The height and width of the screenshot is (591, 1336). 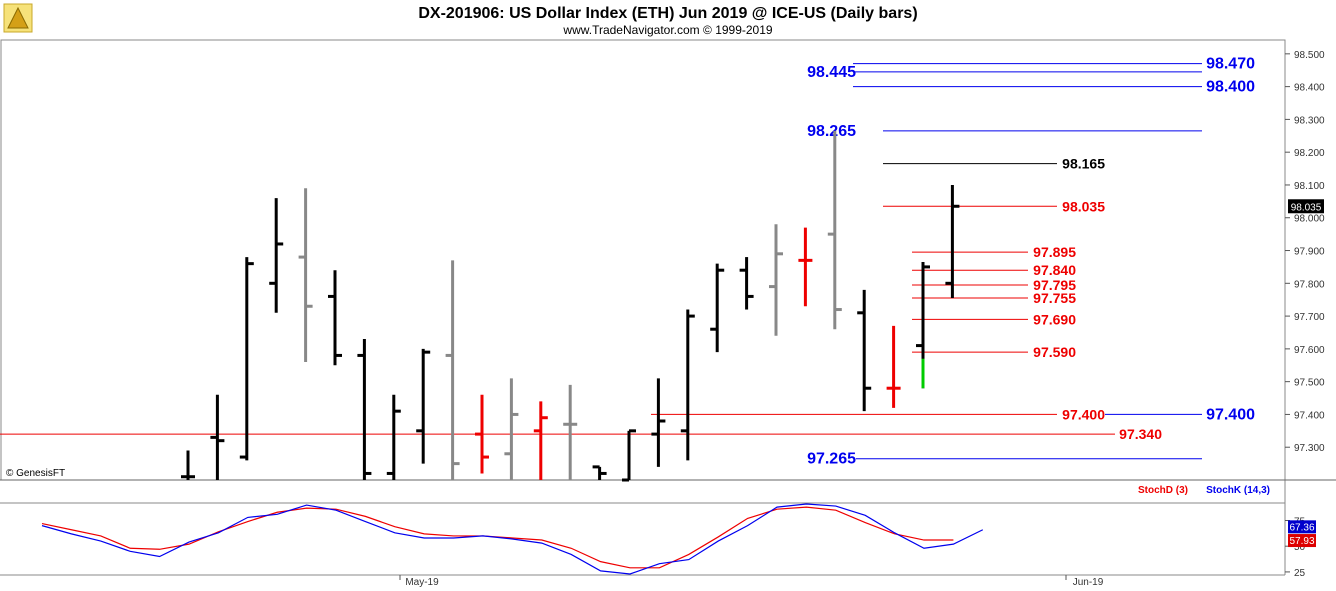 I want to click on level-label: 98.445, so click(x=831, y=72).